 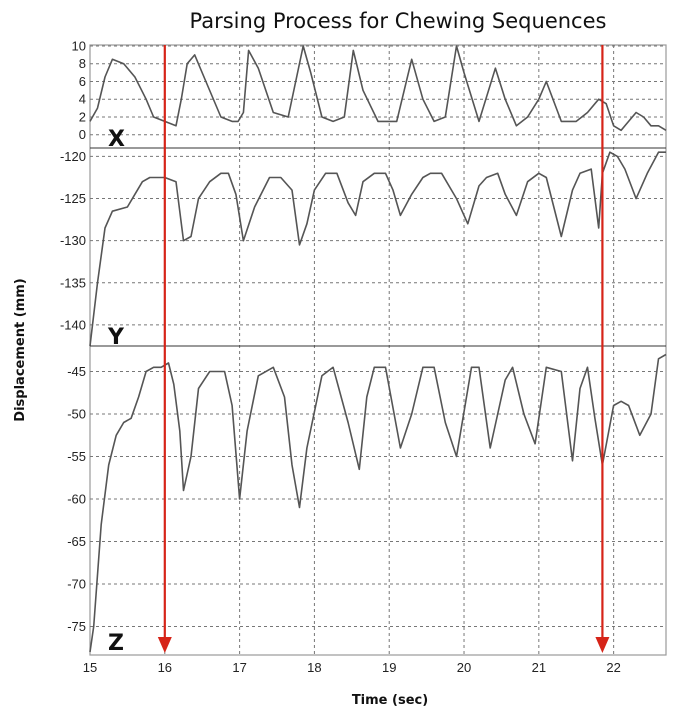 What do you see at coordinates (20, 349) in the screenshot?
I see `y-axis-label: Displacement (mm)` at bounding box center [20, 349].